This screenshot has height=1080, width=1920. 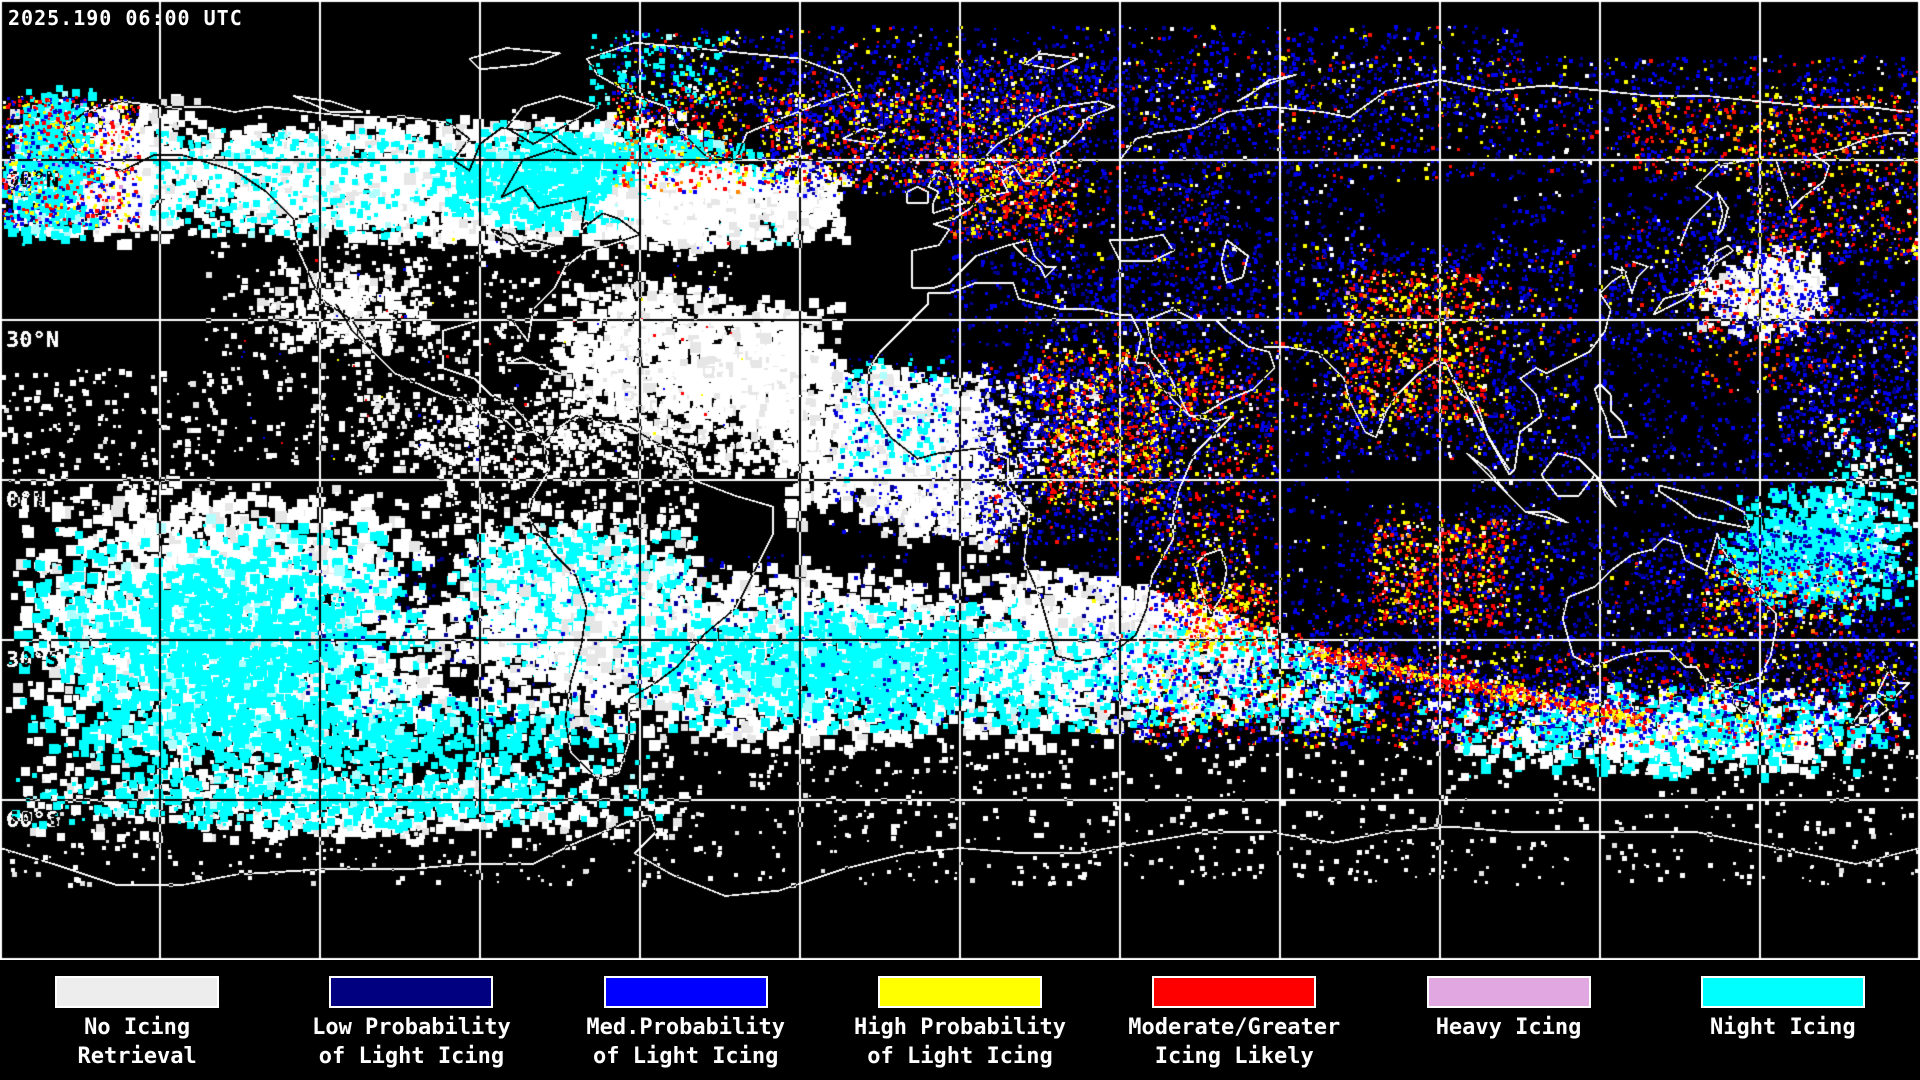 I want to click on legend-item-moderate-greater-icing: Moderate/Greater Icing Likely, so click(x=1234, y=1020).